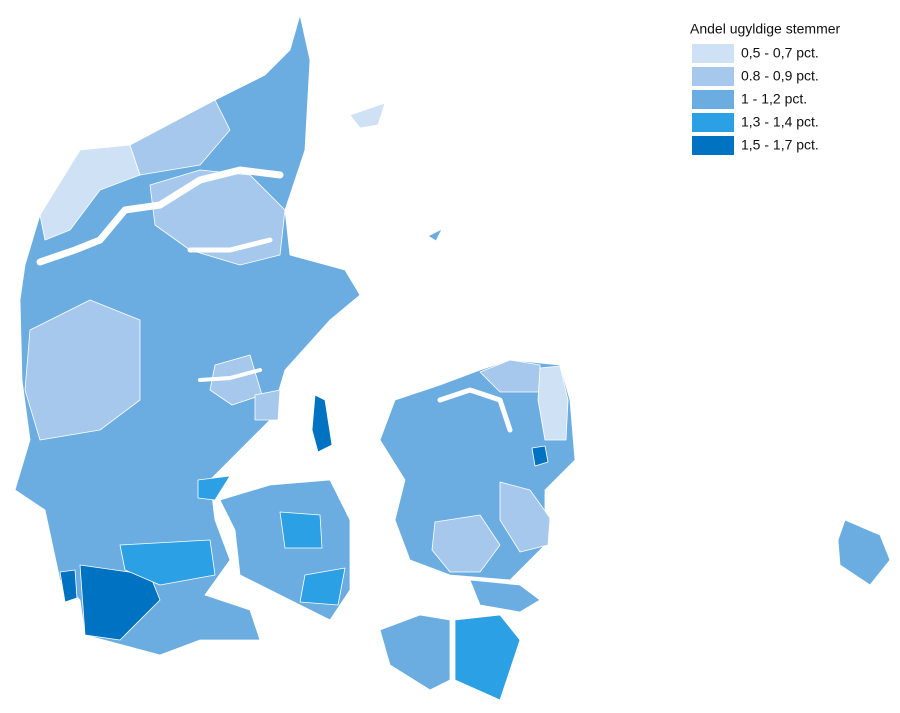  Describe the element at coordinates (765, 29) in the screenshot. I see `legend-title: Andel ugyldige stemmer` at that location.